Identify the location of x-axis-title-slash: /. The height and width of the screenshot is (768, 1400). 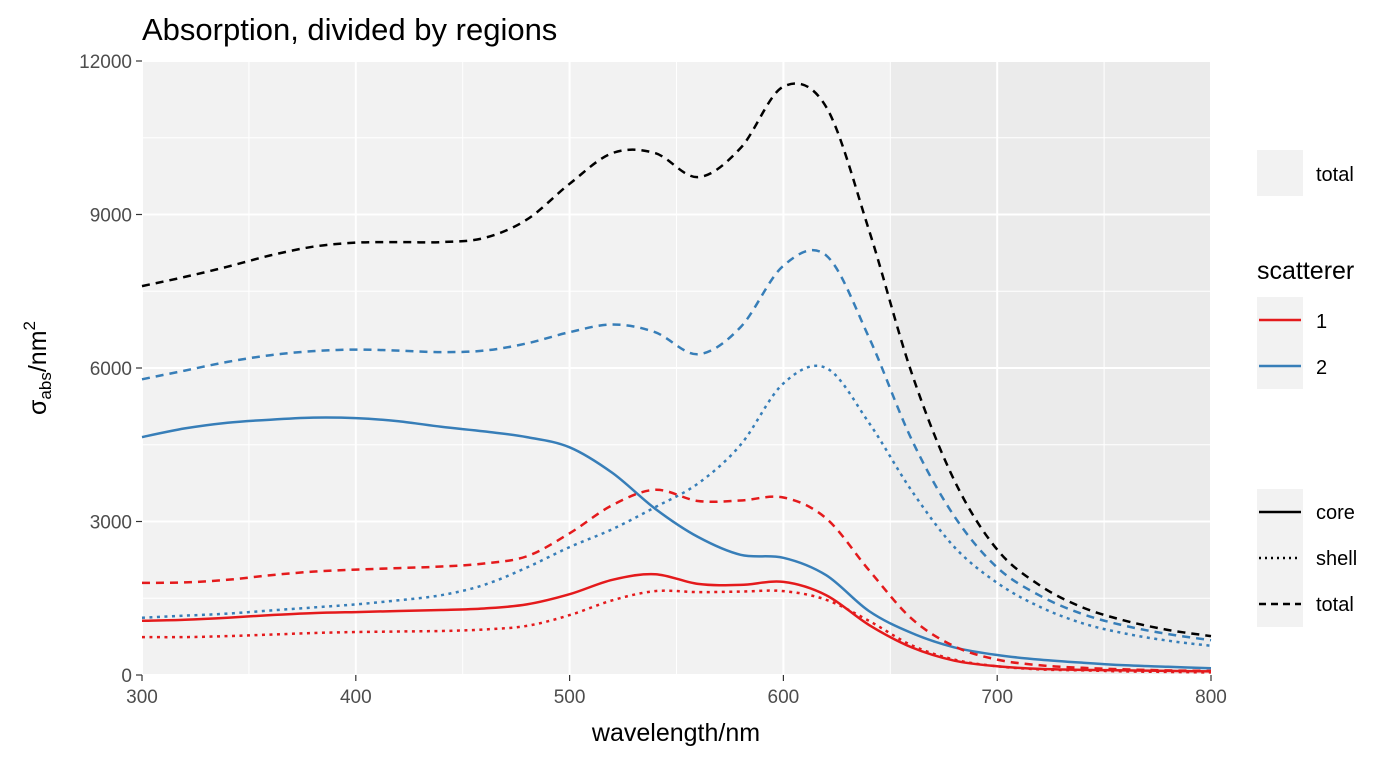
(721, 733).